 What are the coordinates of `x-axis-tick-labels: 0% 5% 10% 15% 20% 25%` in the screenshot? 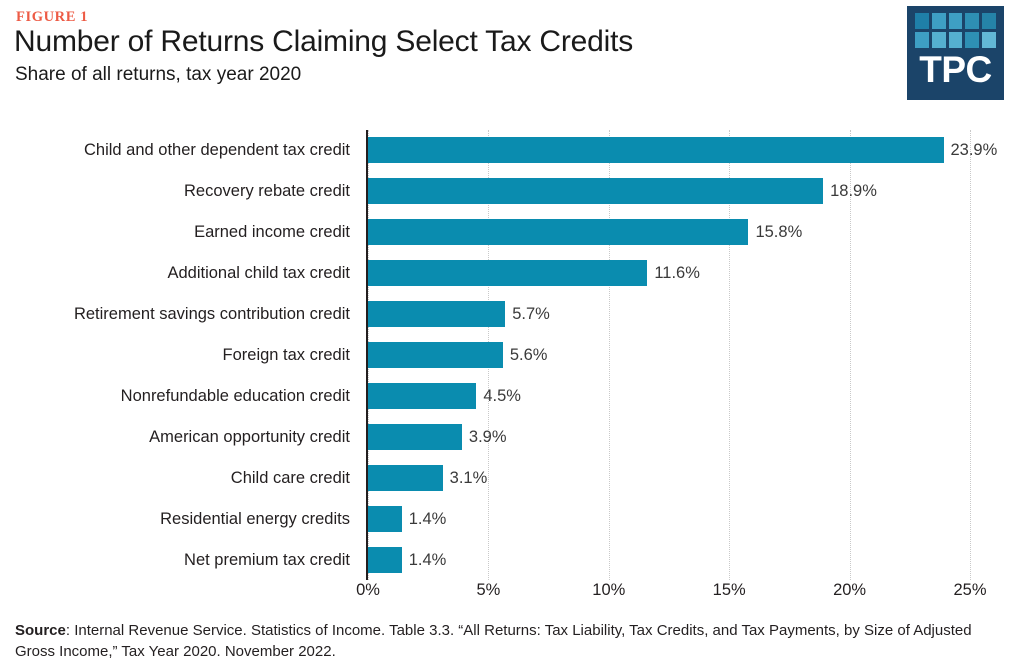 It's located at (671, 596).